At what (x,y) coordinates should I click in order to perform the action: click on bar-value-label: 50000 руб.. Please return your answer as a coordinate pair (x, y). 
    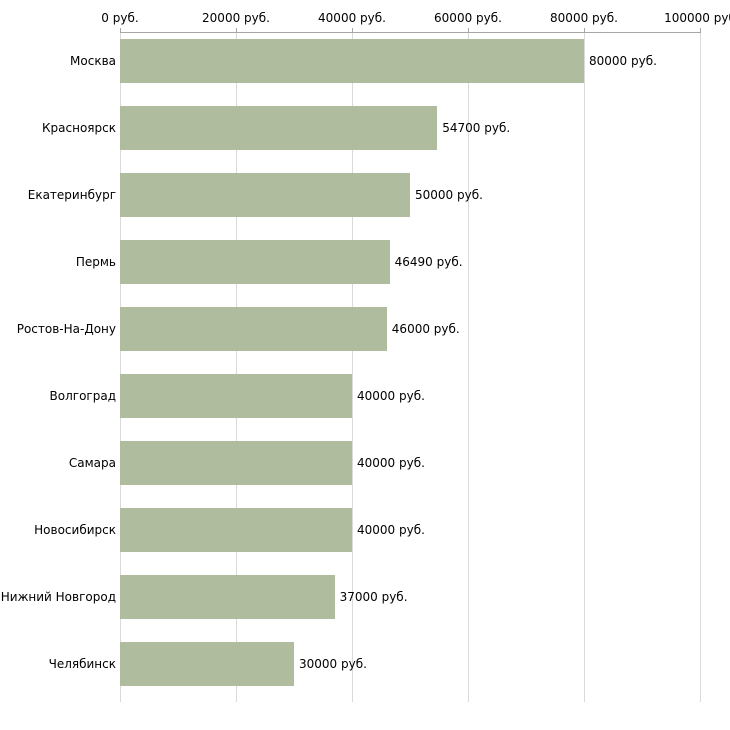
    Looking at the image, I should click on (449, 195).